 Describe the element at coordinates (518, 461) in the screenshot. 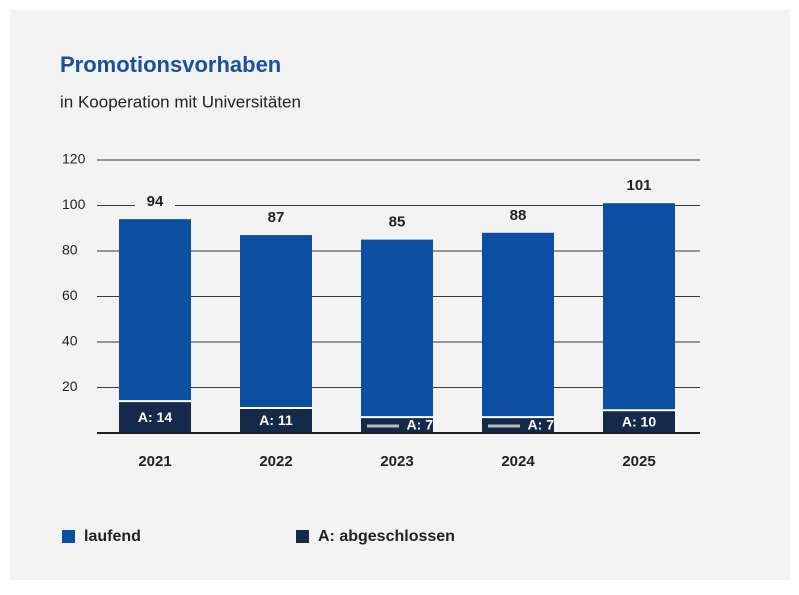

I see `x-tick-label: 2024` at that location.